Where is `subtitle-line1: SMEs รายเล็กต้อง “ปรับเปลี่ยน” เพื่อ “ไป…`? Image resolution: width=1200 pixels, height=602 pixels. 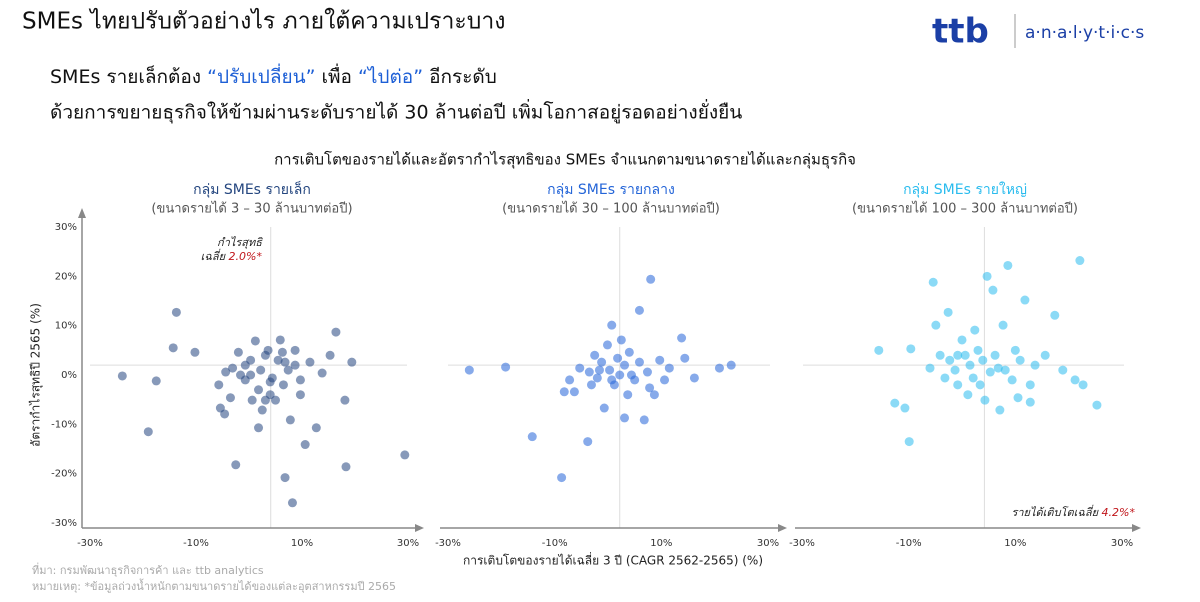 subtitle-line1: SMEs รายเล็กต้อง “ปรับเปลี่ยน” เพื่อ “ไป… is located at coordinates (273, 75).